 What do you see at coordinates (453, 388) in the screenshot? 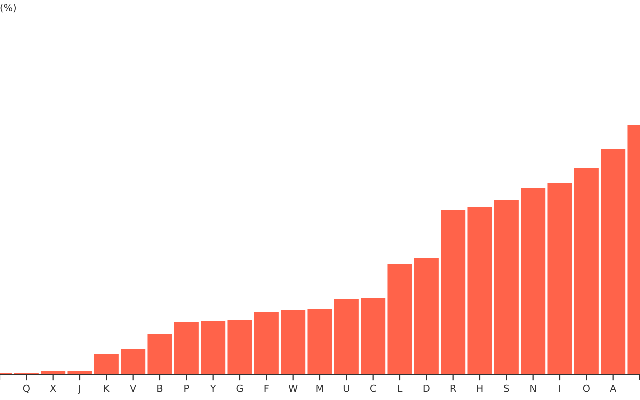
I see `x-tick-label: R` at bounding box center [453, 388].